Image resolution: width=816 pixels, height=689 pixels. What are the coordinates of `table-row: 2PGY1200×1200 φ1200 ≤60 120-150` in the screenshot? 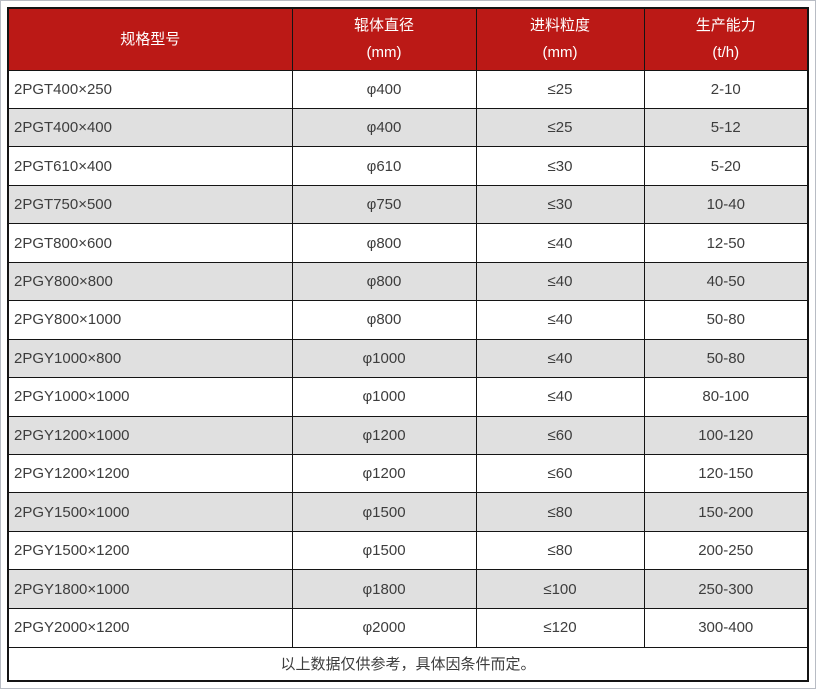 It's located at (408, 474).